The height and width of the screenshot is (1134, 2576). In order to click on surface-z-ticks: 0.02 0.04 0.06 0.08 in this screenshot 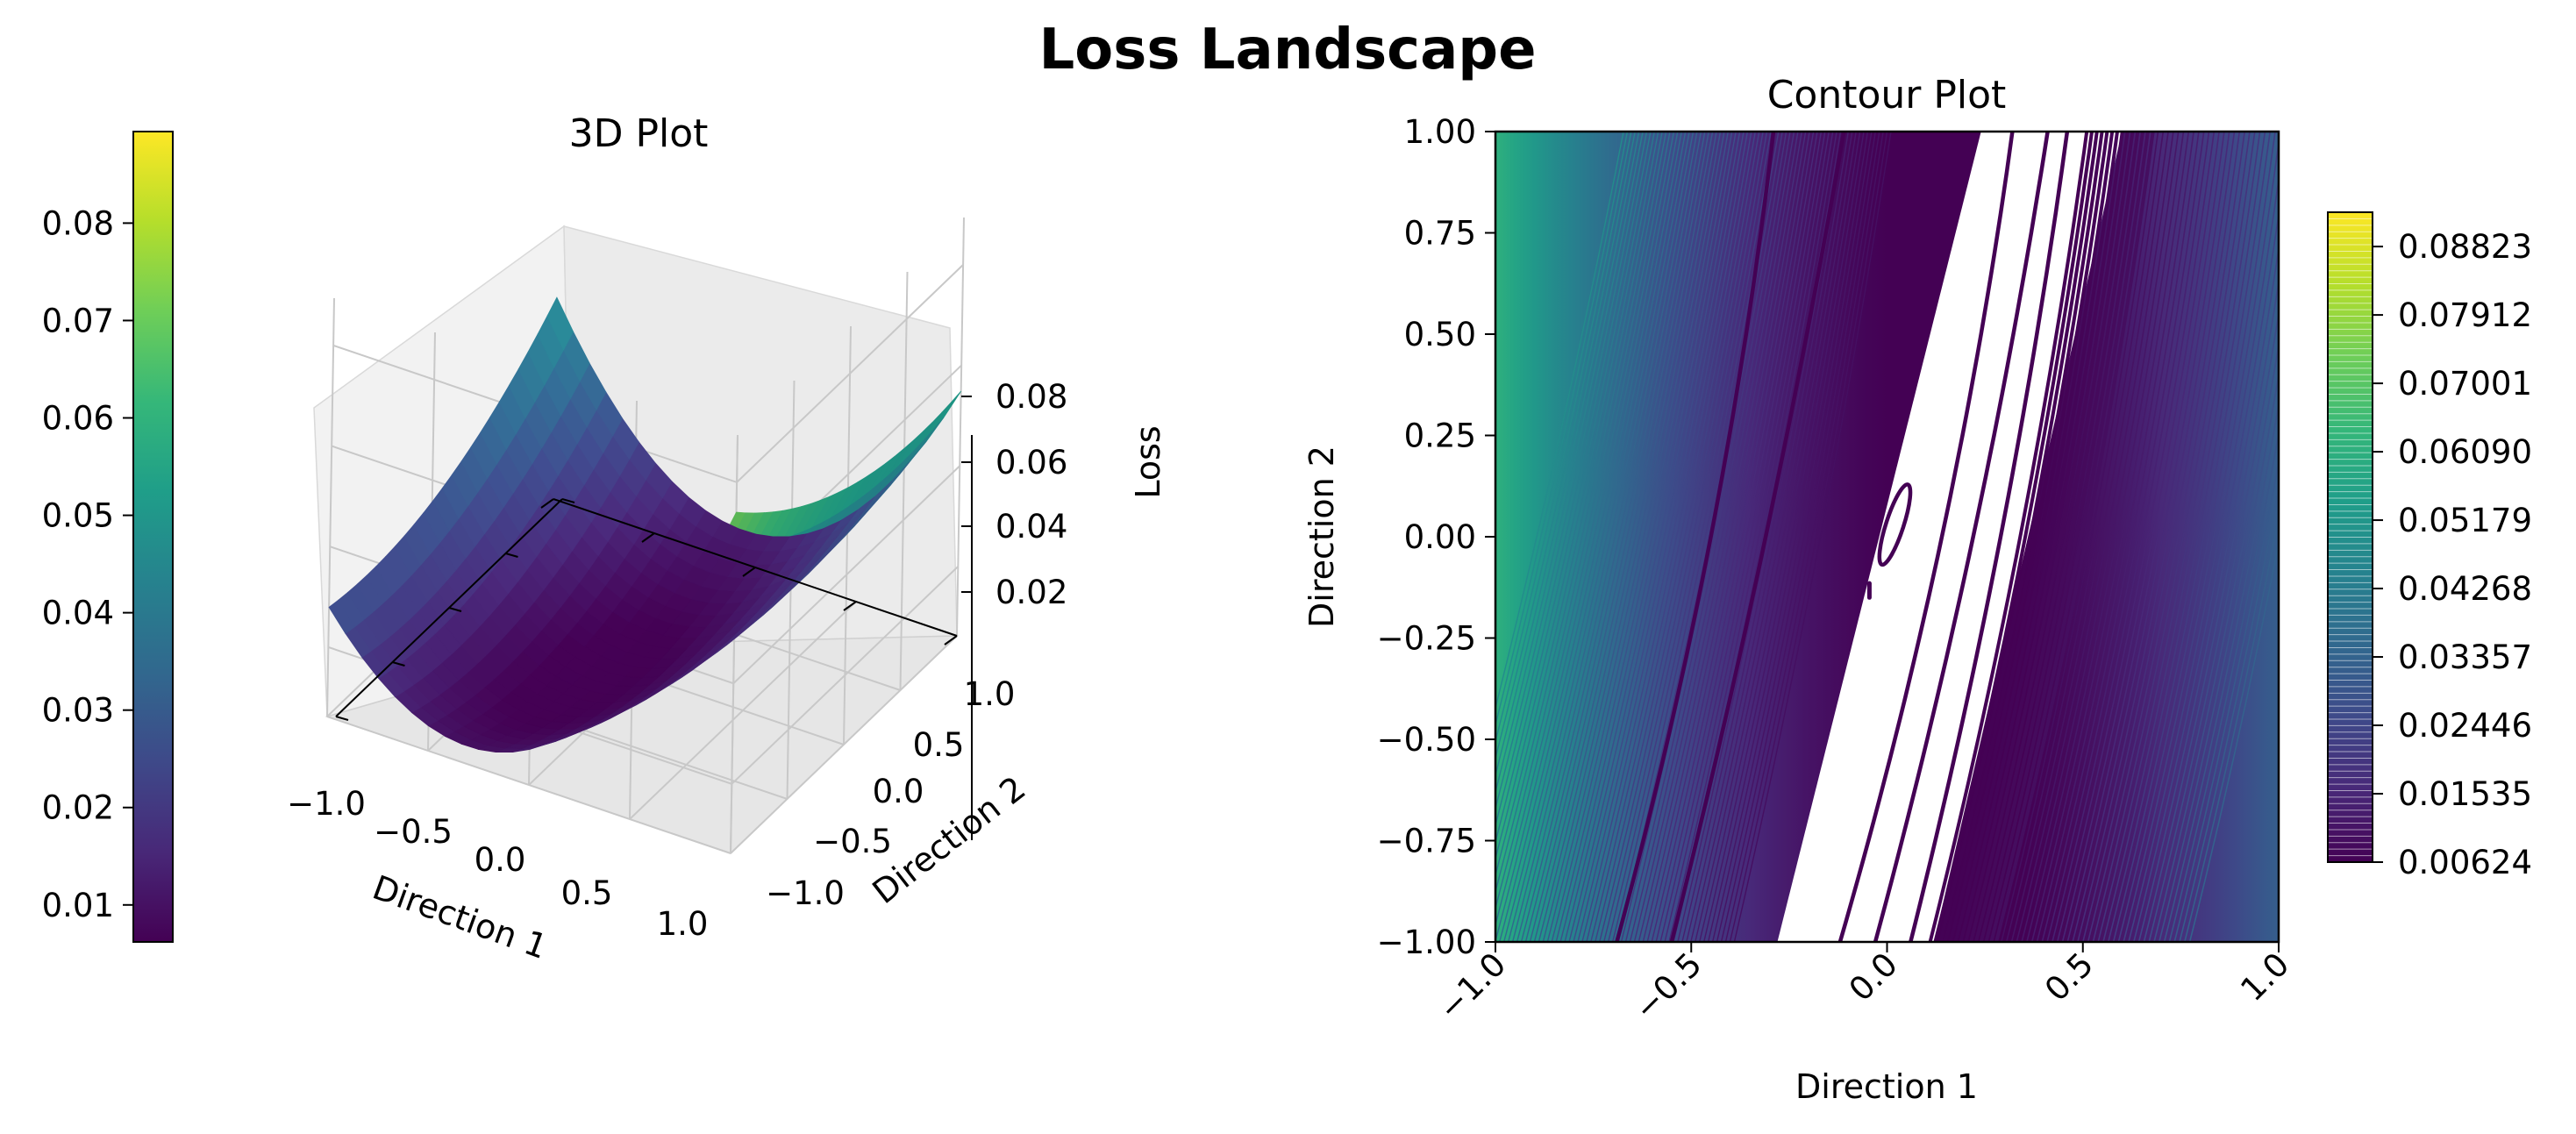, I will do `click(1014, 609)`.